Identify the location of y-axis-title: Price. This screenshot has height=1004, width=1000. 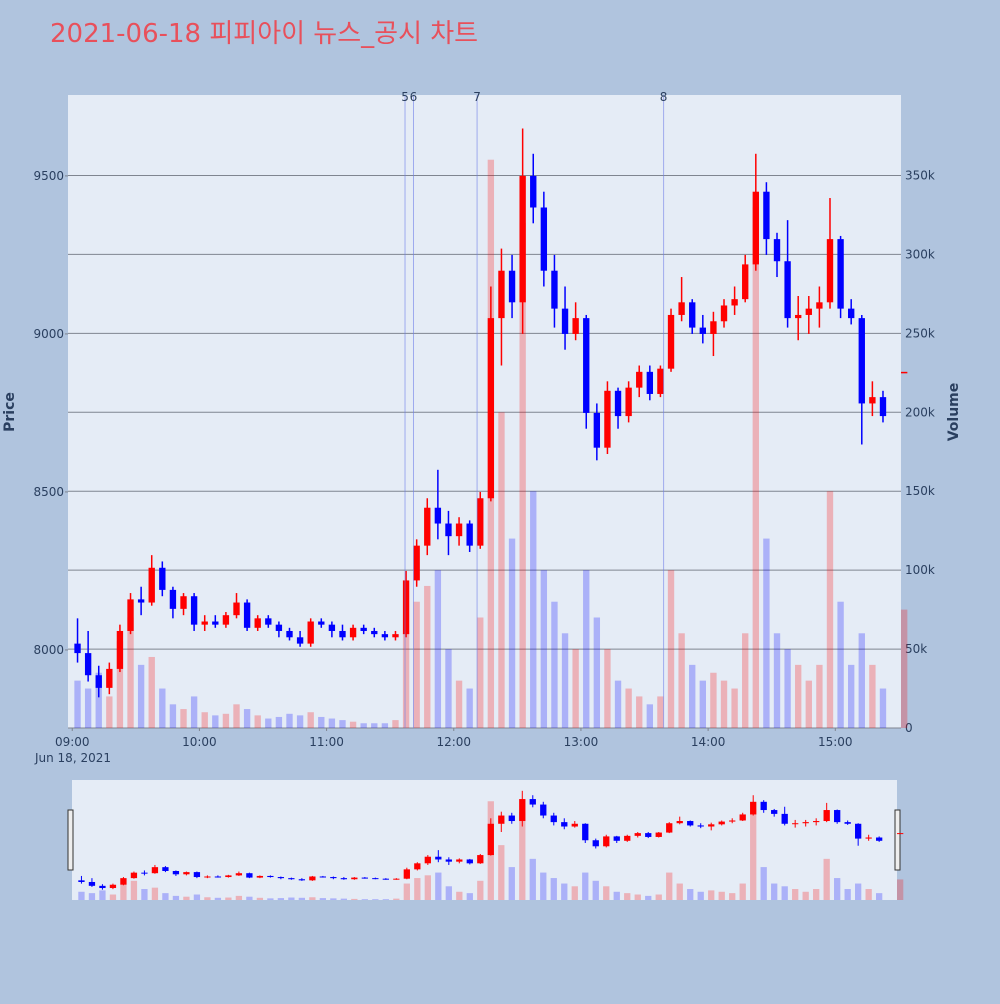
(10, 412).